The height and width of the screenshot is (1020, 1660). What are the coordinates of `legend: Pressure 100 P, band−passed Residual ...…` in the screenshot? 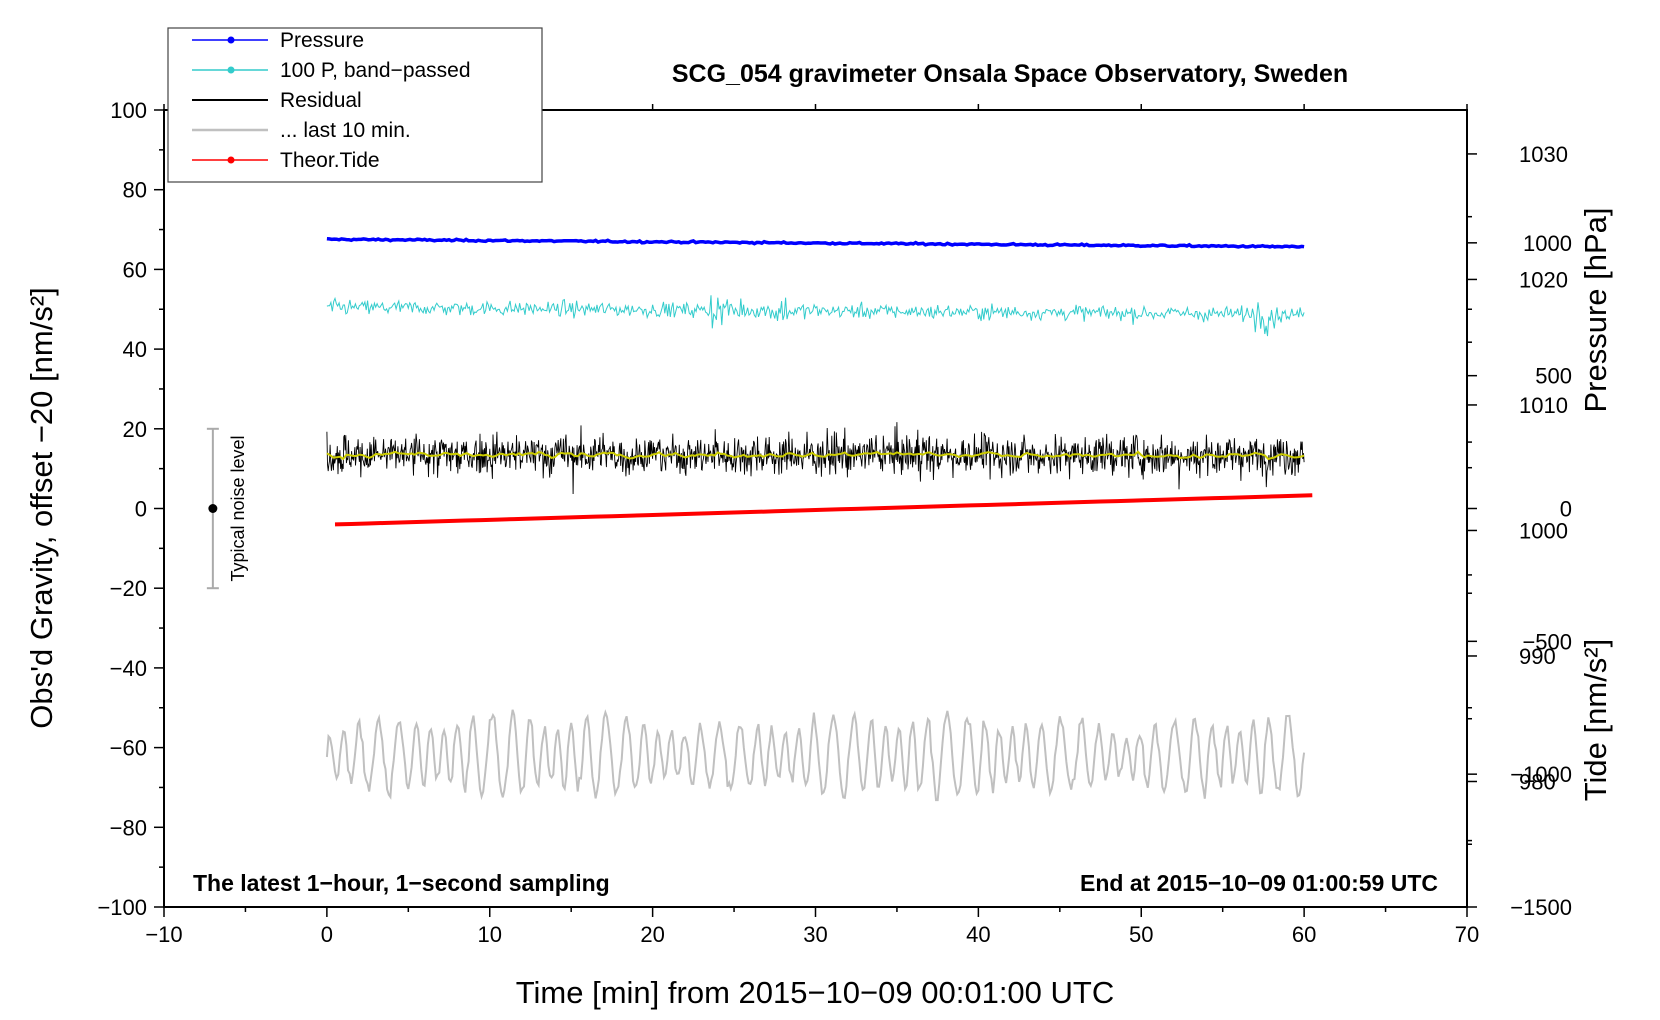 It's located at (355, 105).